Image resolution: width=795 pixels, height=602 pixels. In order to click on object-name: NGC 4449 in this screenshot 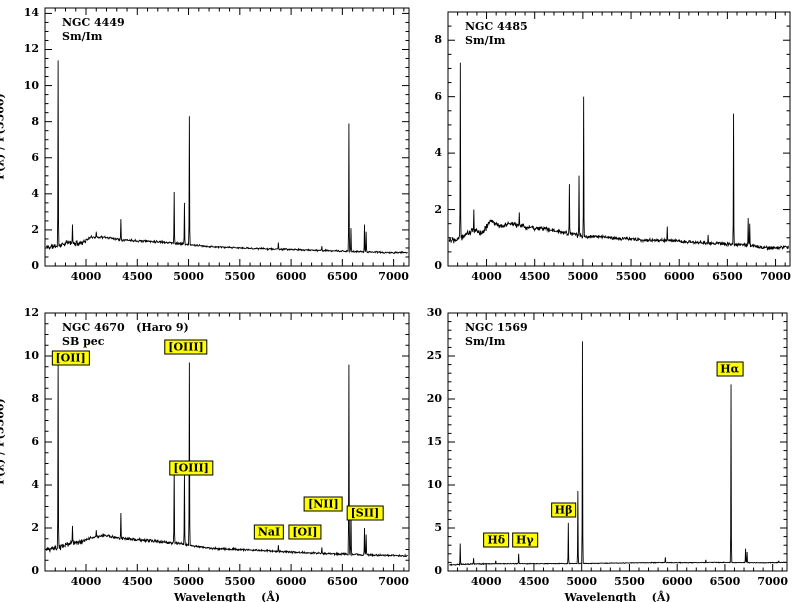, I will do `click(93, 22)`.